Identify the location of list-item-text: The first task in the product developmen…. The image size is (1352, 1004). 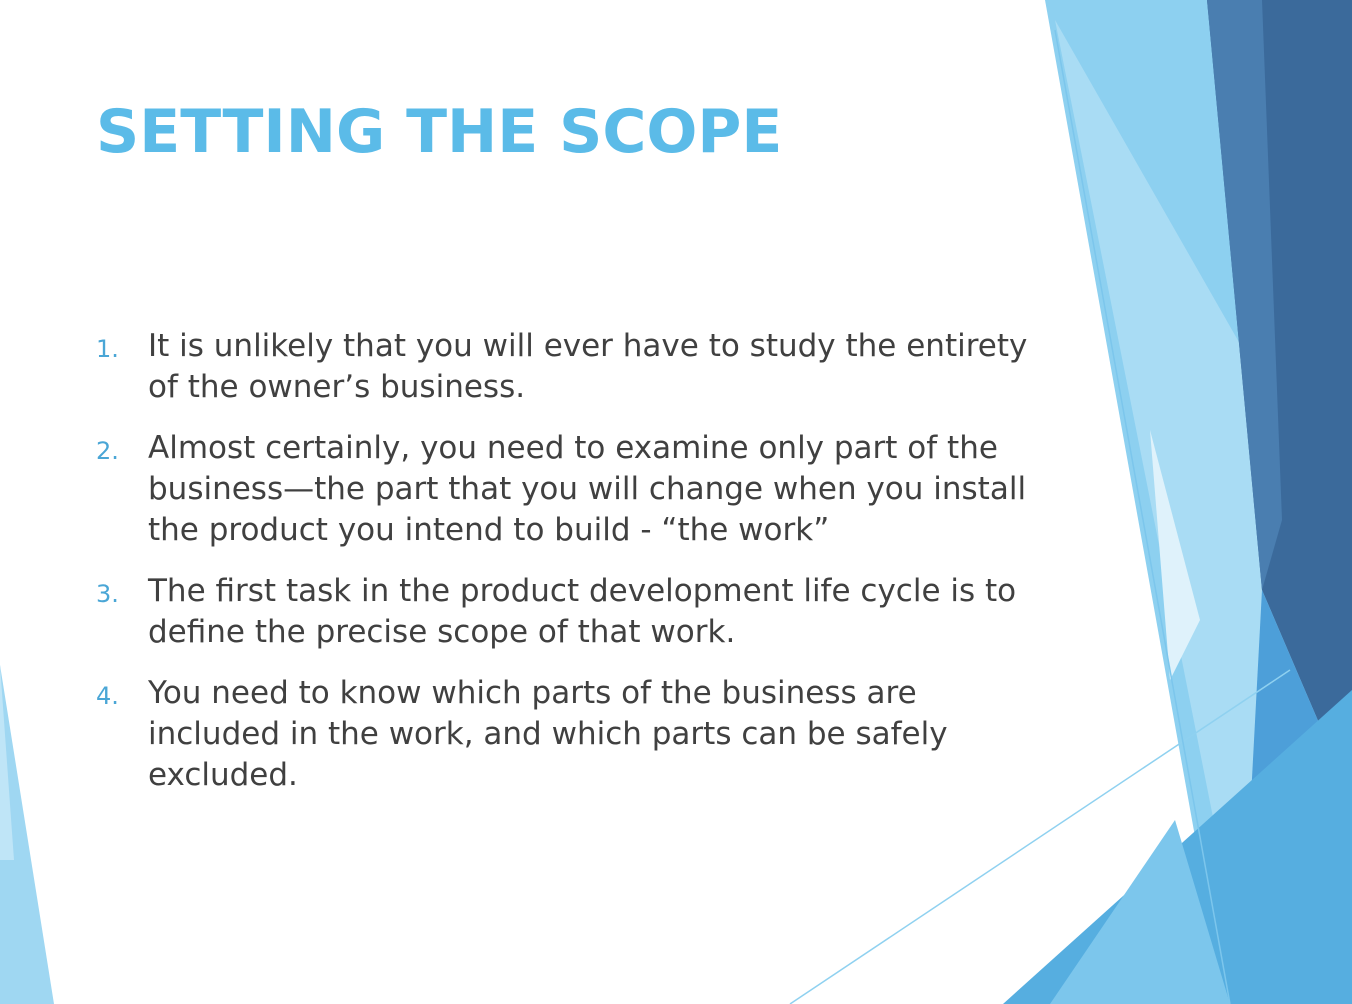
(582, 611).